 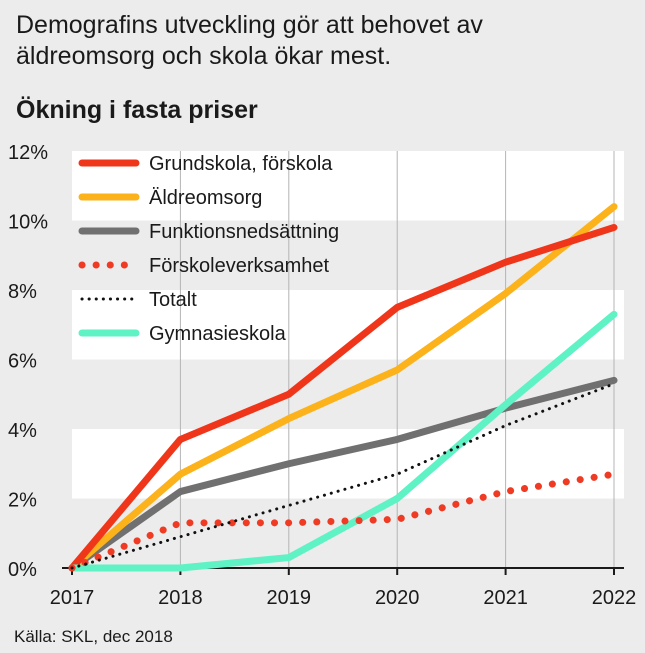 I want to click on chart-subtitle: Ökning i fasta priser, so click(x=137, y=110).